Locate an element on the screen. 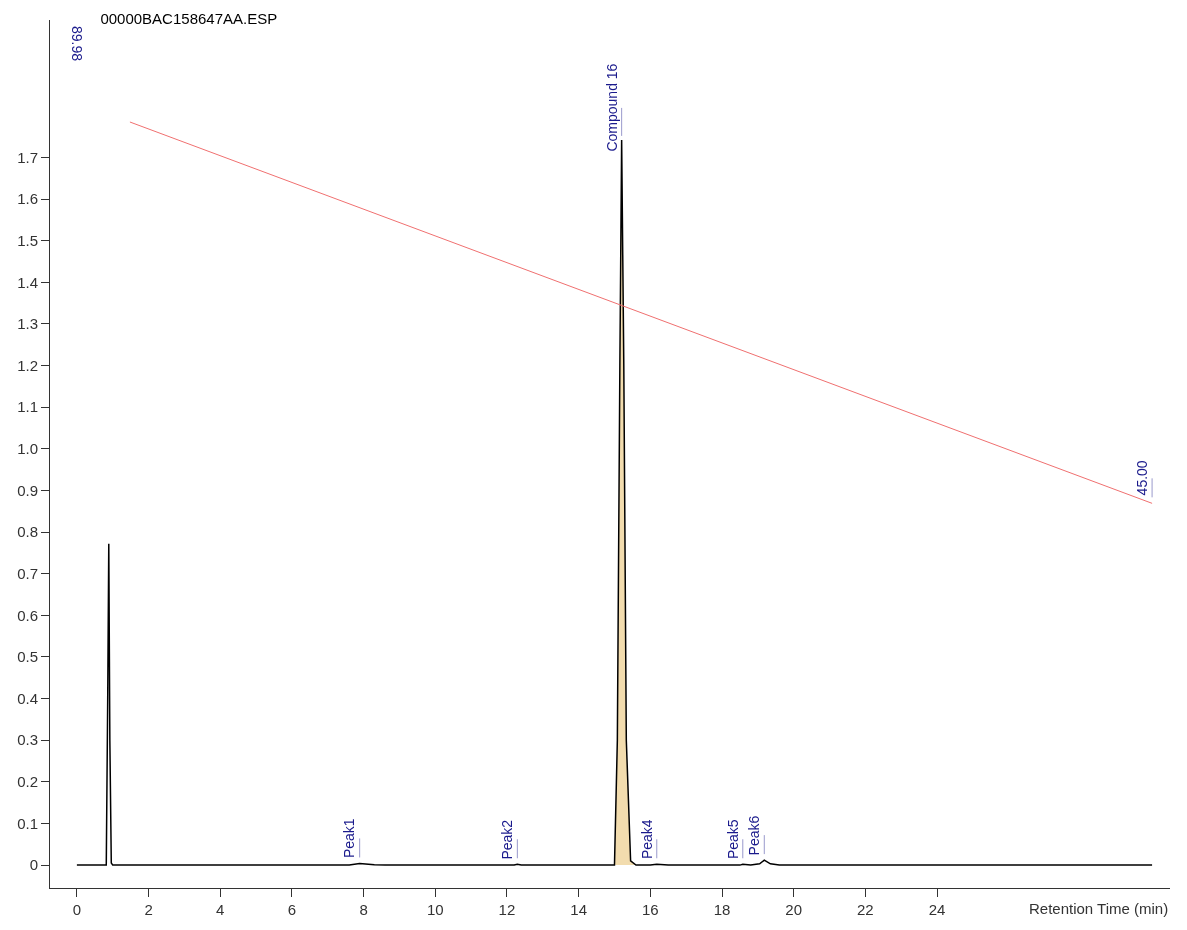  x-tick-label: 2 is located at coordinates (148, 909).